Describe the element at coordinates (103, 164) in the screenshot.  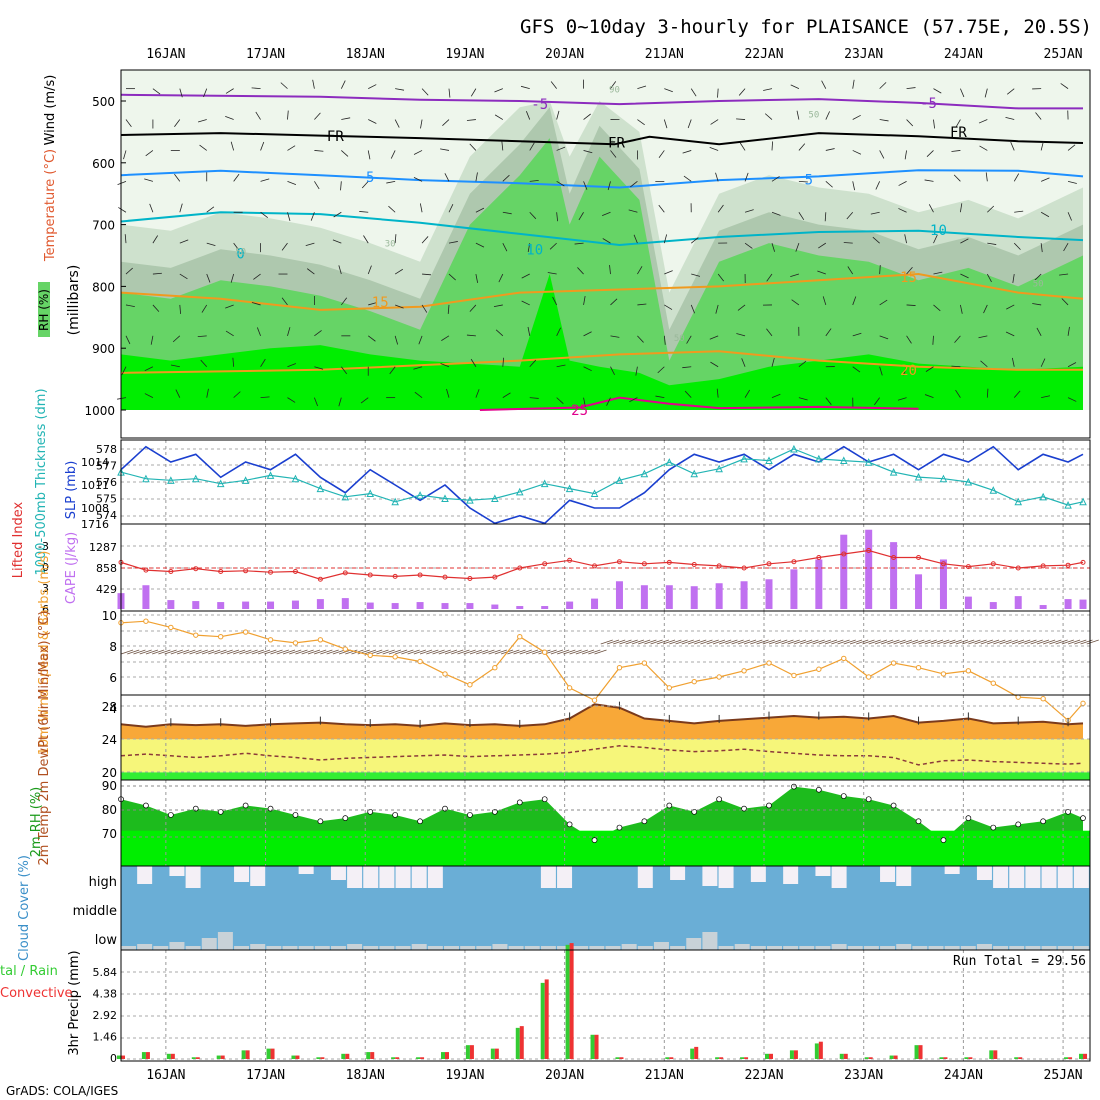
I see `y-tick-label: 600` at that location.